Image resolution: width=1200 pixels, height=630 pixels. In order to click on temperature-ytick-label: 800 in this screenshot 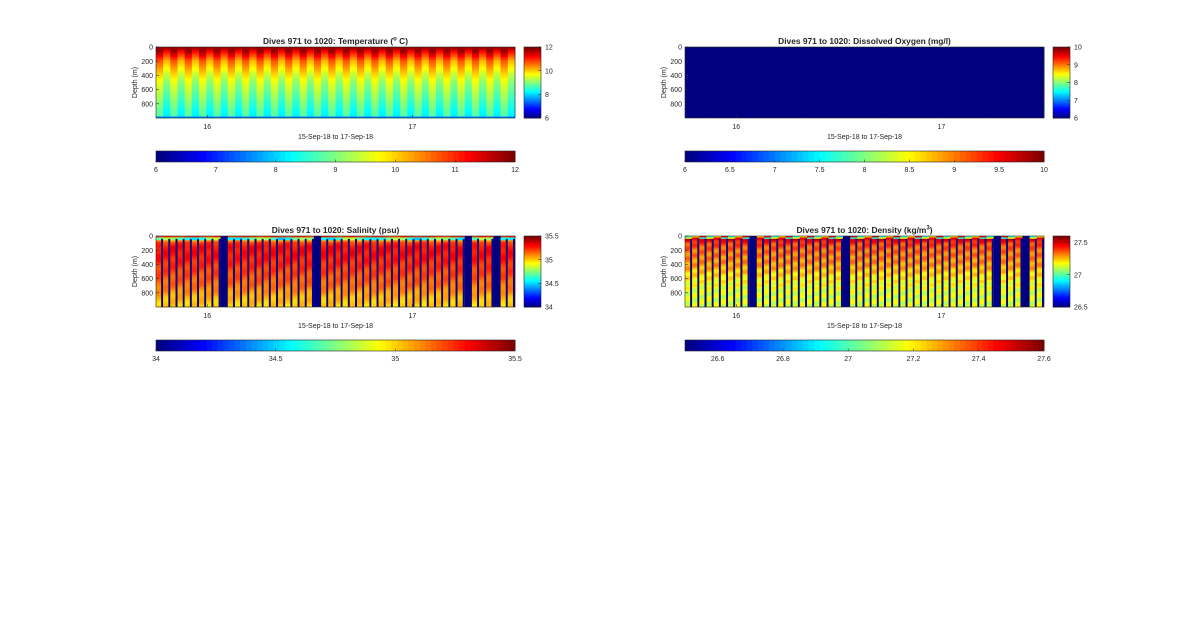, I will do `click(147, 104)`.